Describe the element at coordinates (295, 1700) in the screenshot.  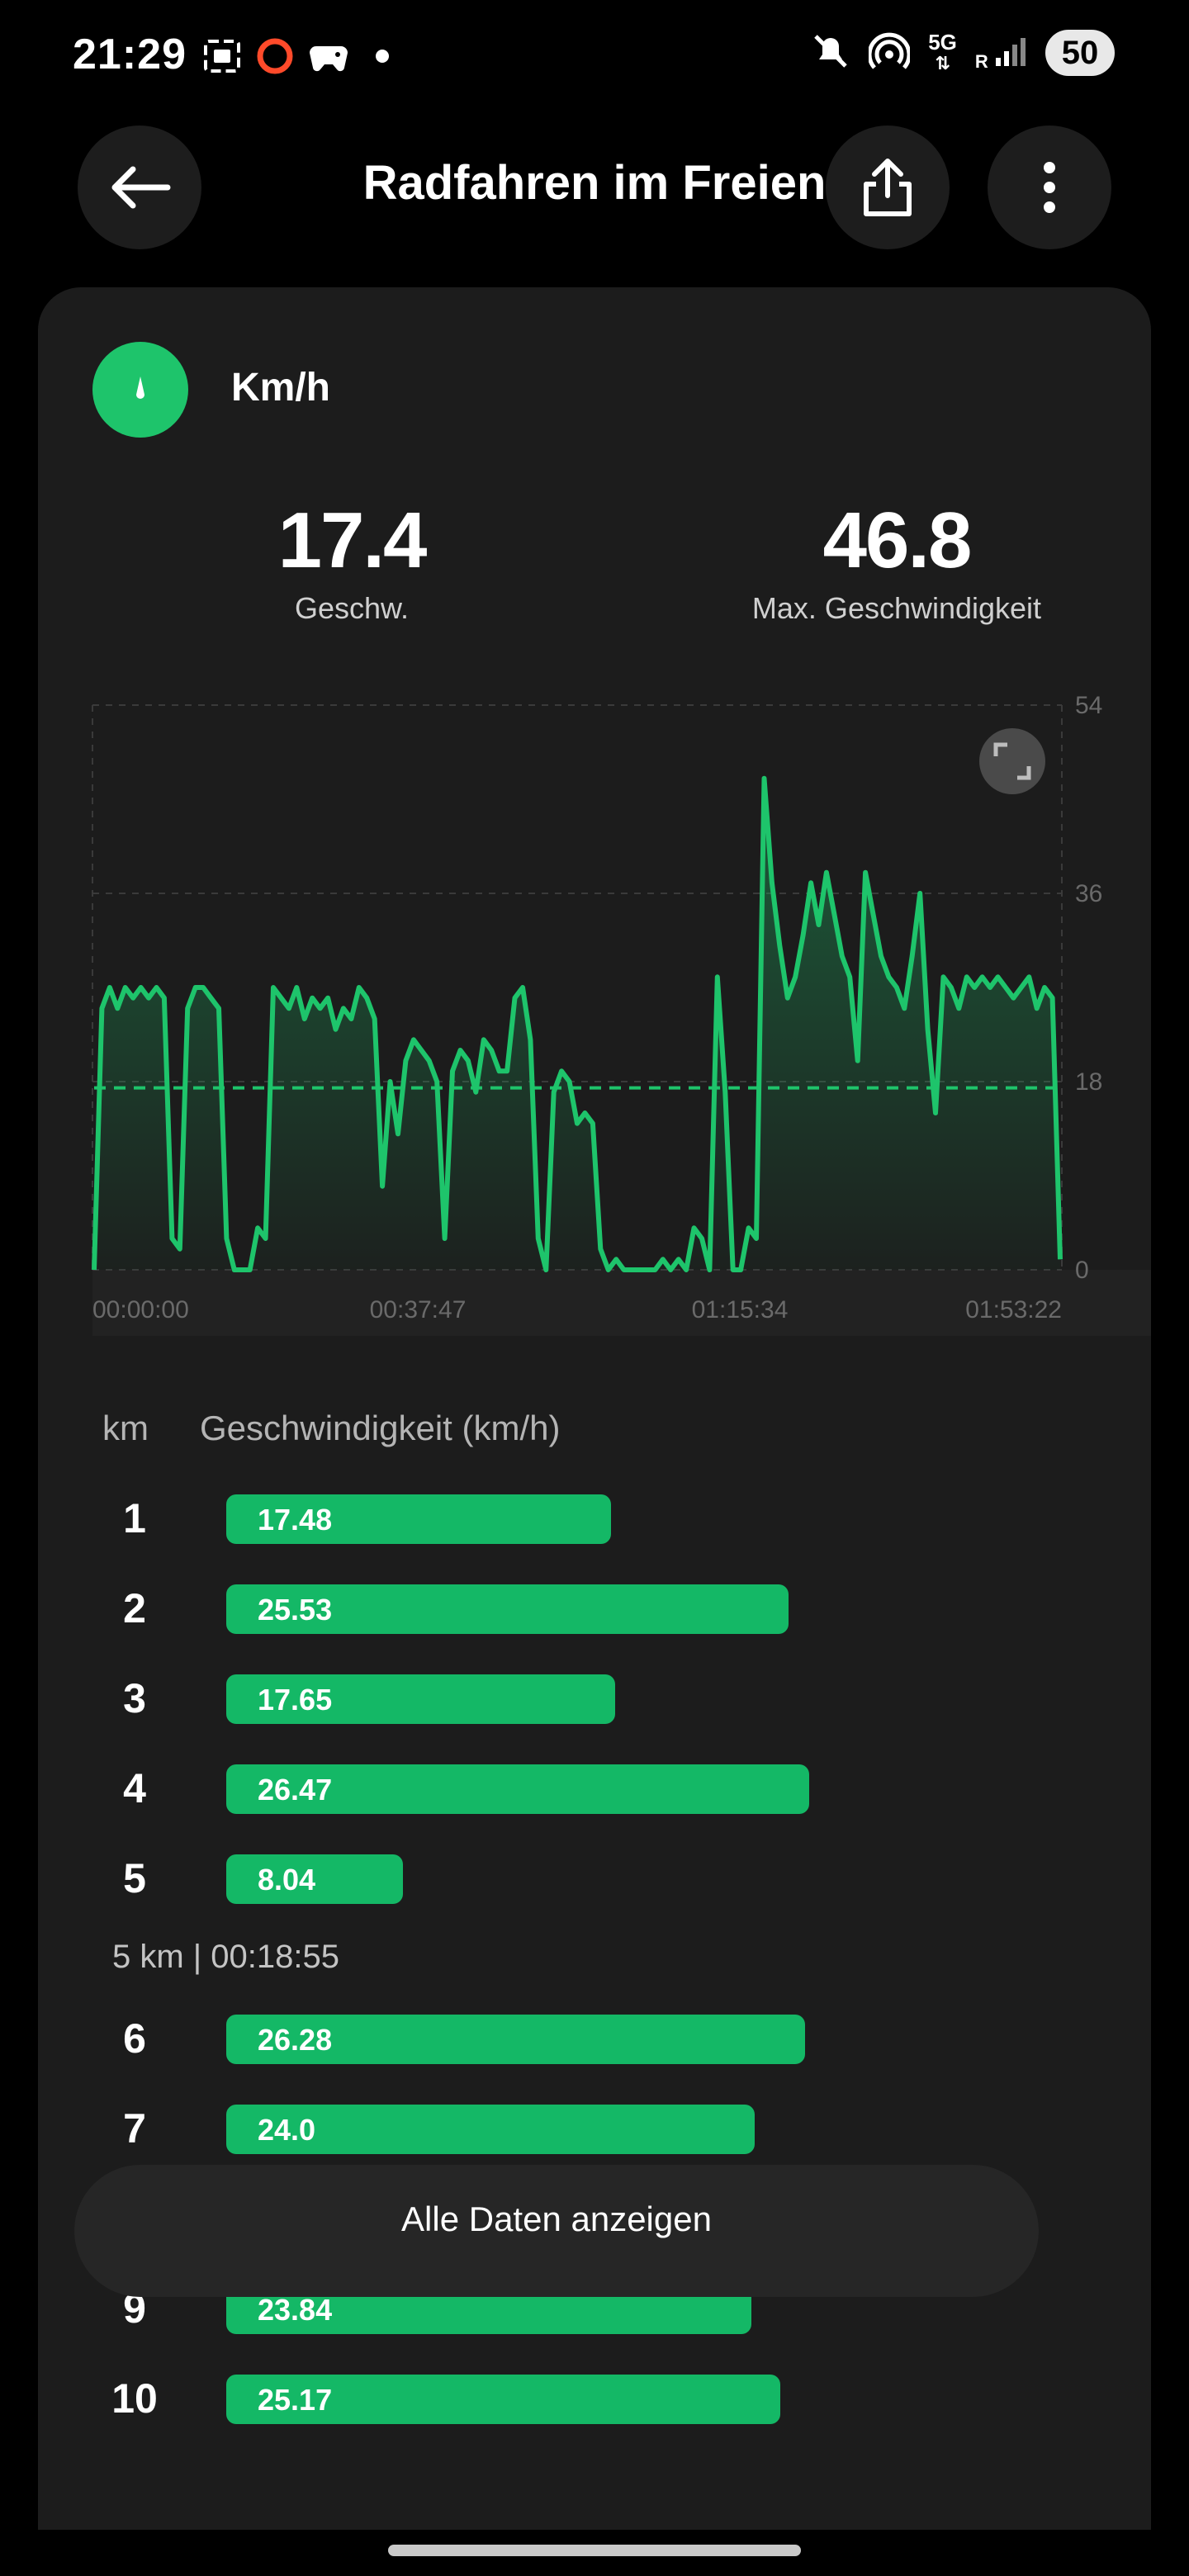
I see `split-speed-value: 17.65` at that location.